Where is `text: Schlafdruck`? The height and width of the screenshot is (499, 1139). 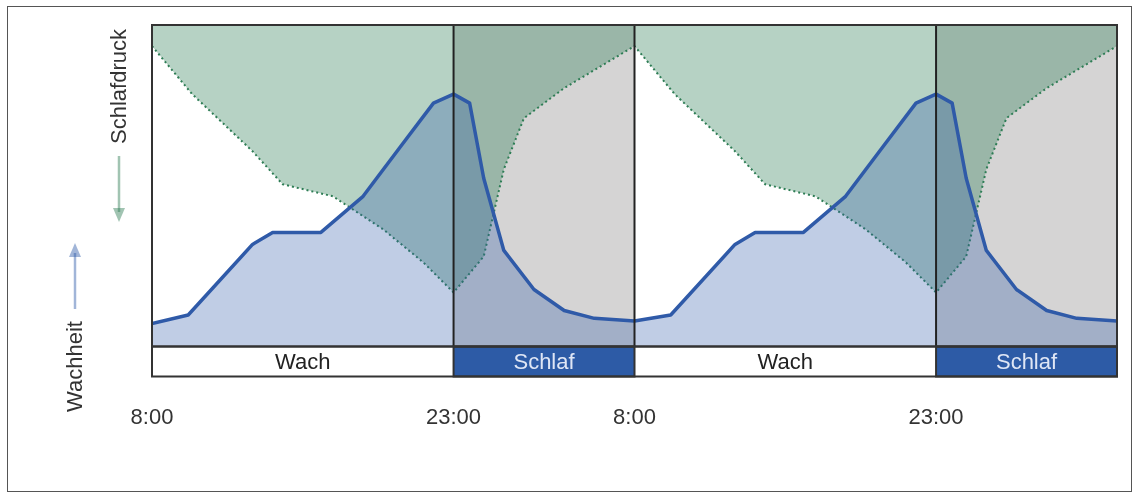
text: Schlafdruck is located at coordinates (119, 86).